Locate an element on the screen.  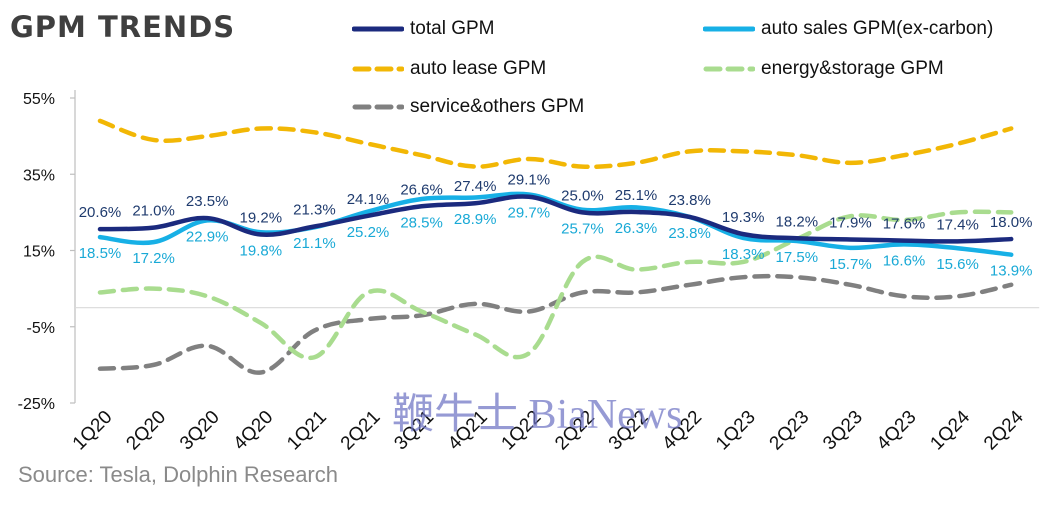
x-tick-label: 1Q23 is located at coordinates (736, 431).